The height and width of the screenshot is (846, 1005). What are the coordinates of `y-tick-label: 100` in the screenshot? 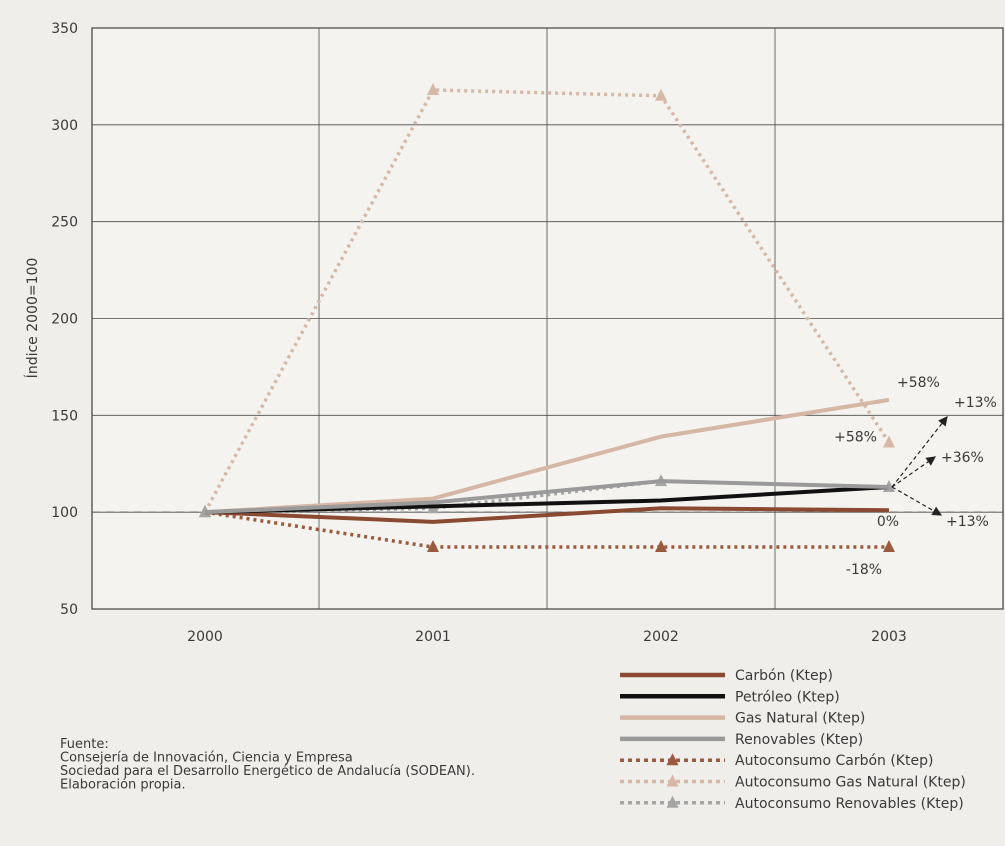 It's located at (64, 513).